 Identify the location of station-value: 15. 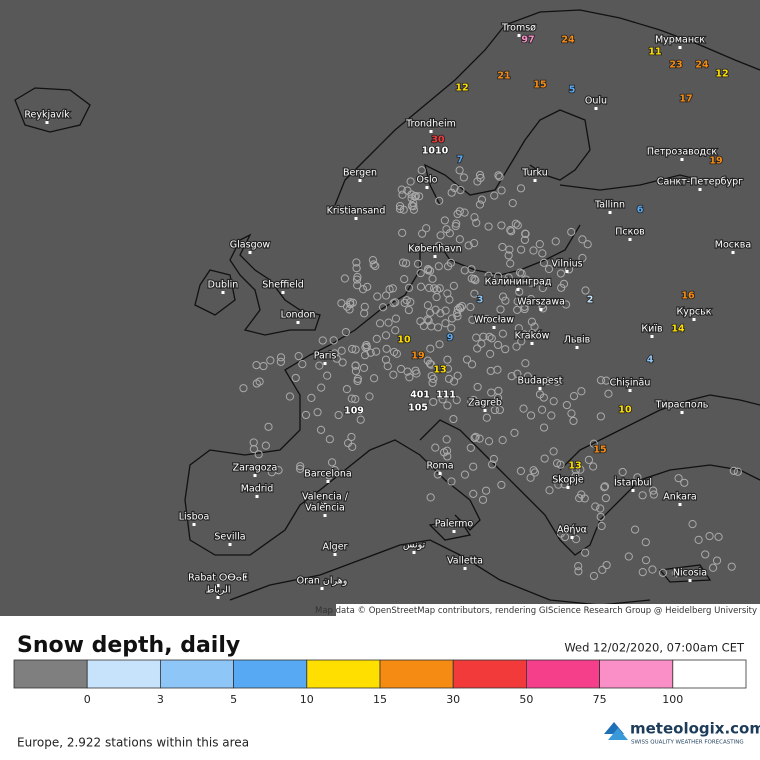
(599, 450).